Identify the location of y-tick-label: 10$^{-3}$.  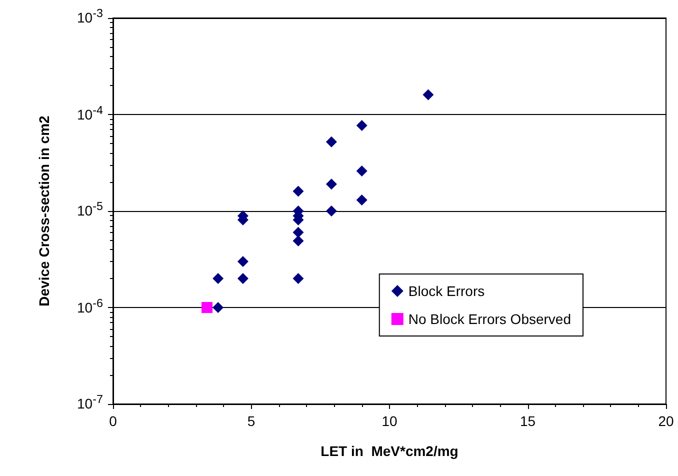
(90, 16).